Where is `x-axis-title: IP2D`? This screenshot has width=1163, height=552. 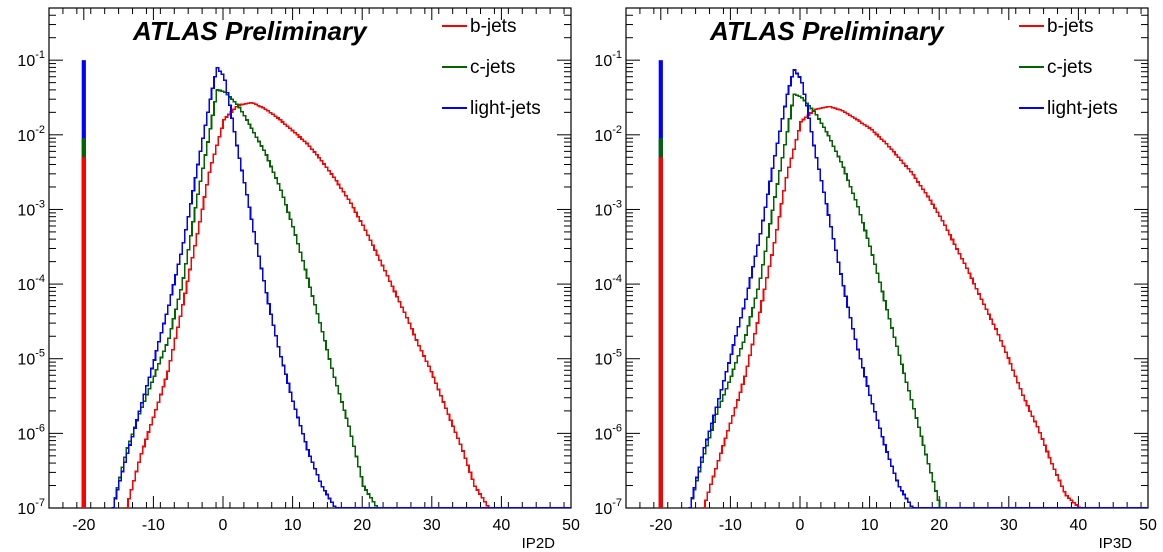 x-axis-title: IP2D is located at coordinates (539, 543).